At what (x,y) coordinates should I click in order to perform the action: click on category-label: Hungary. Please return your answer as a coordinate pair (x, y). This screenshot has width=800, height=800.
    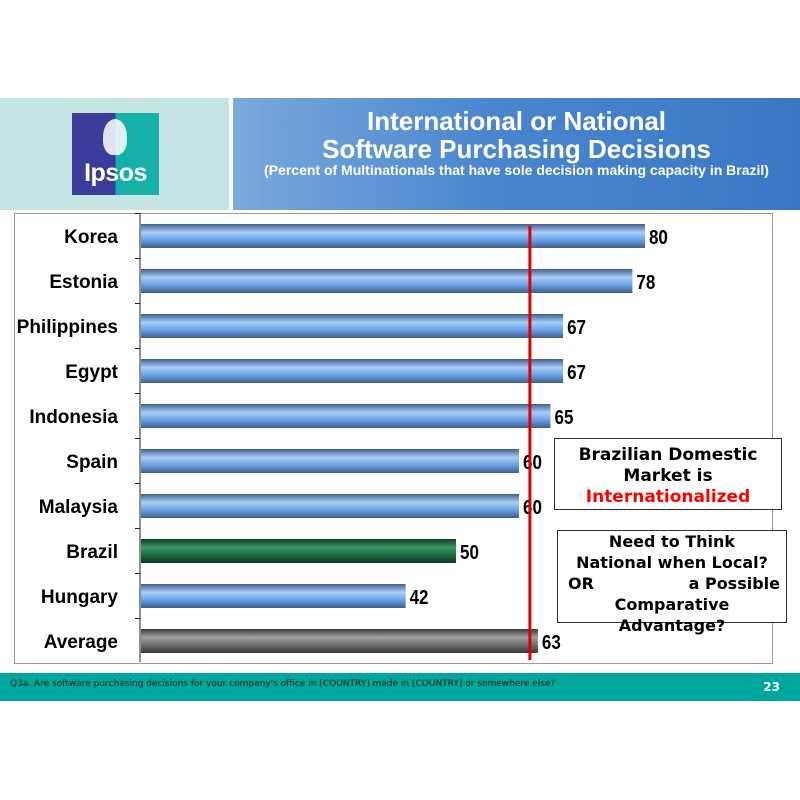
    Looking at the image, I should click on (80, 597).